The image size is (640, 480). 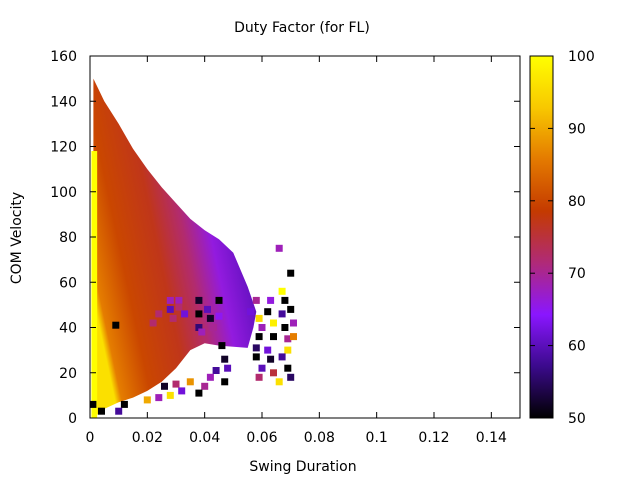 I want to click on colorbar-gradient, so click(x=541, y=237).